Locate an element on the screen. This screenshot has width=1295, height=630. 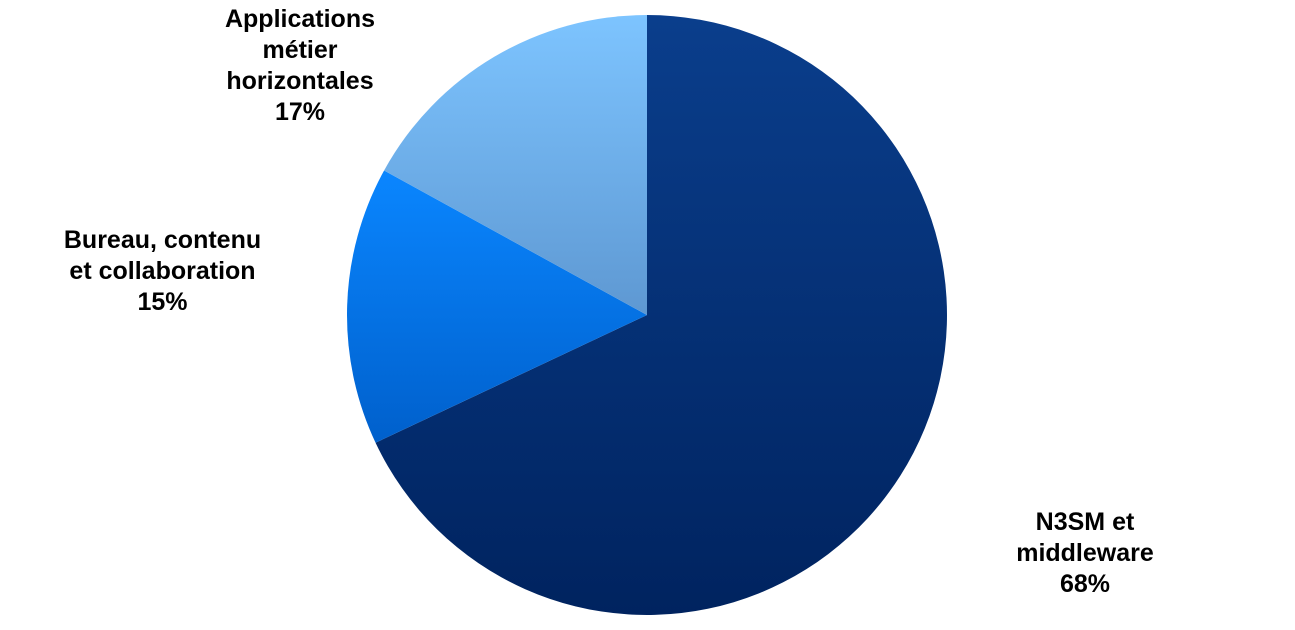
slice-label-line: Applications is located at coordinates (299, 19).